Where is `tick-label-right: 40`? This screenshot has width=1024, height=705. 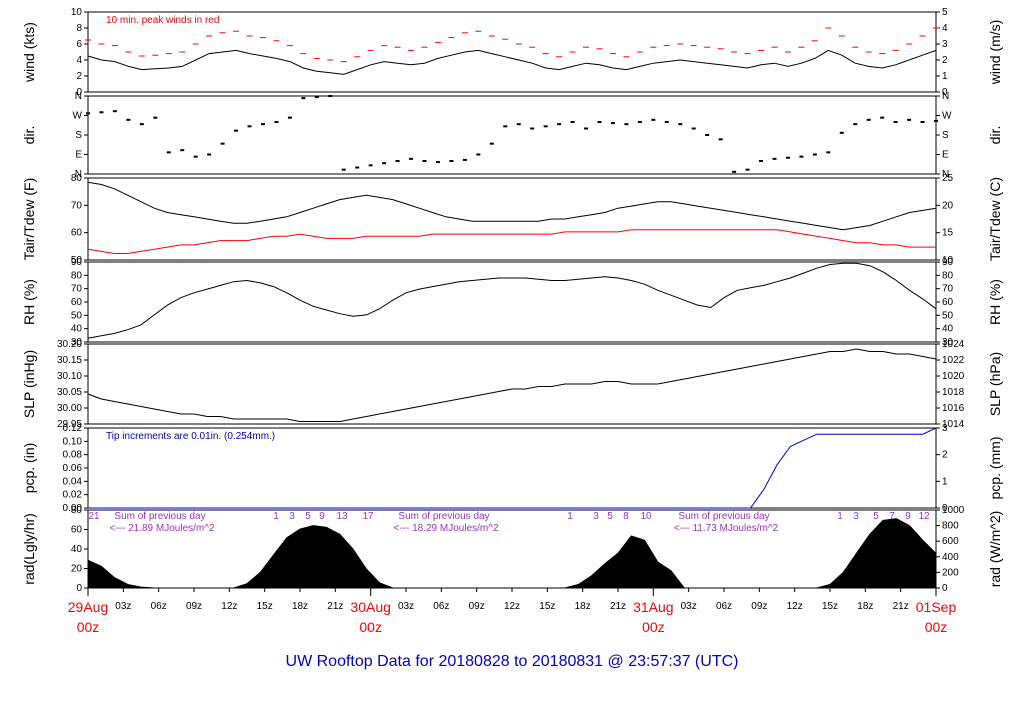 tick-label-right: 40 is located at coordinates (948, 329).